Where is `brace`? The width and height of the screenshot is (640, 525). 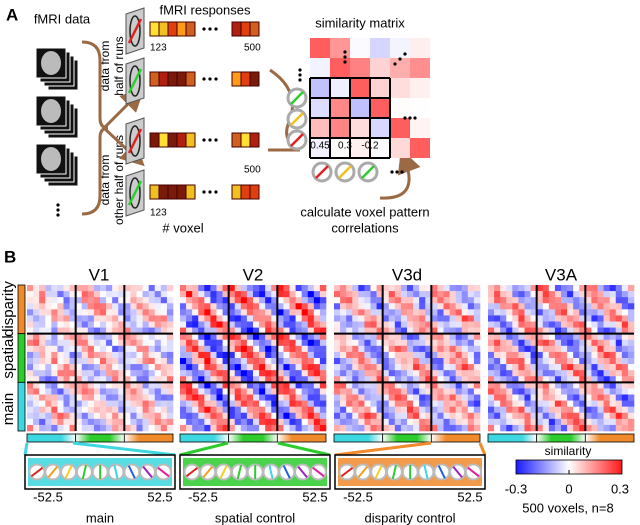 brace is located at coordinates (95, 128).